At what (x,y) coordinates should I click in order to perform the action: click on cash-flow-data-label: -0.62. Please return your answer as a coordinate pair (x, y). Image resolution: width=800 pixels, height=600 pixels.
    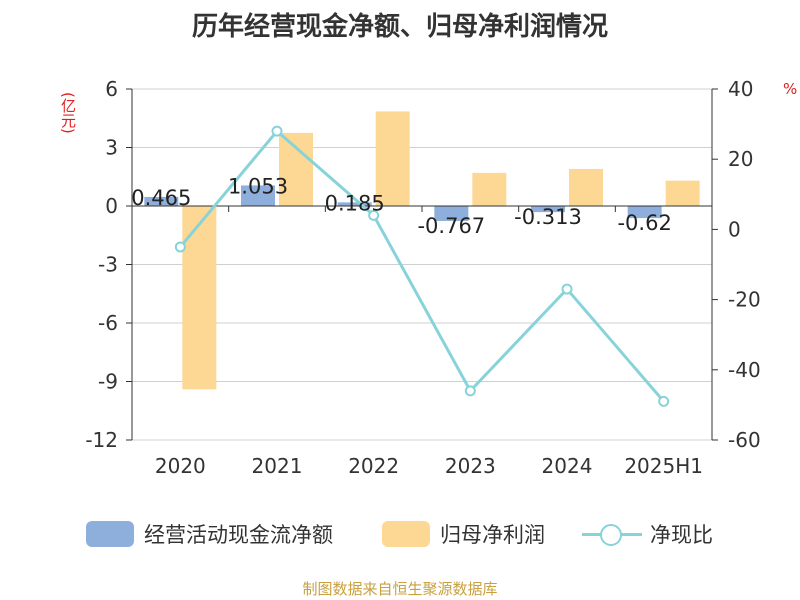
    Looking at the image, I should click on (644, 223).